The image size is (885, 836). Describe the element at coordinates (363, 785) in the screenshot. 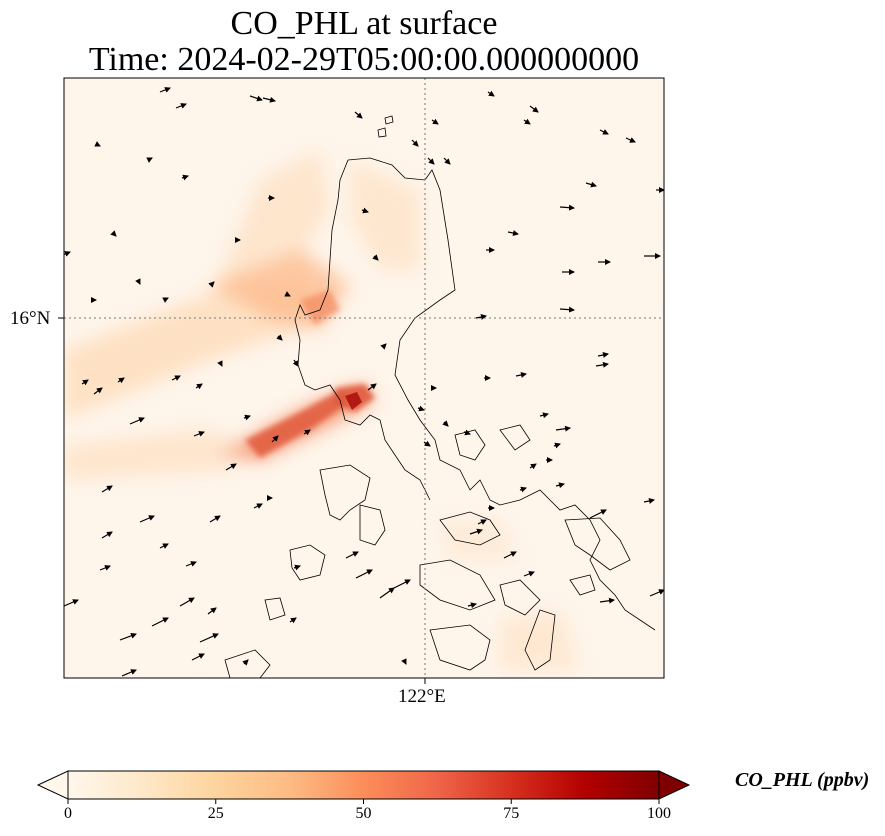

I see `colorbar-bar` at that location.